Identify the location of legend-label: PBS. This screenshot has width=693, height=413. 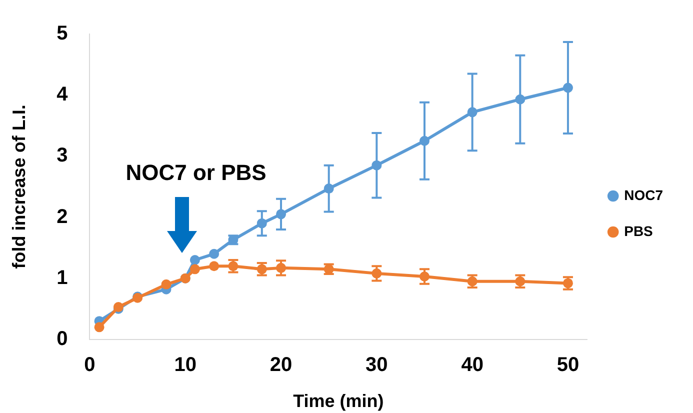
(638, 230).